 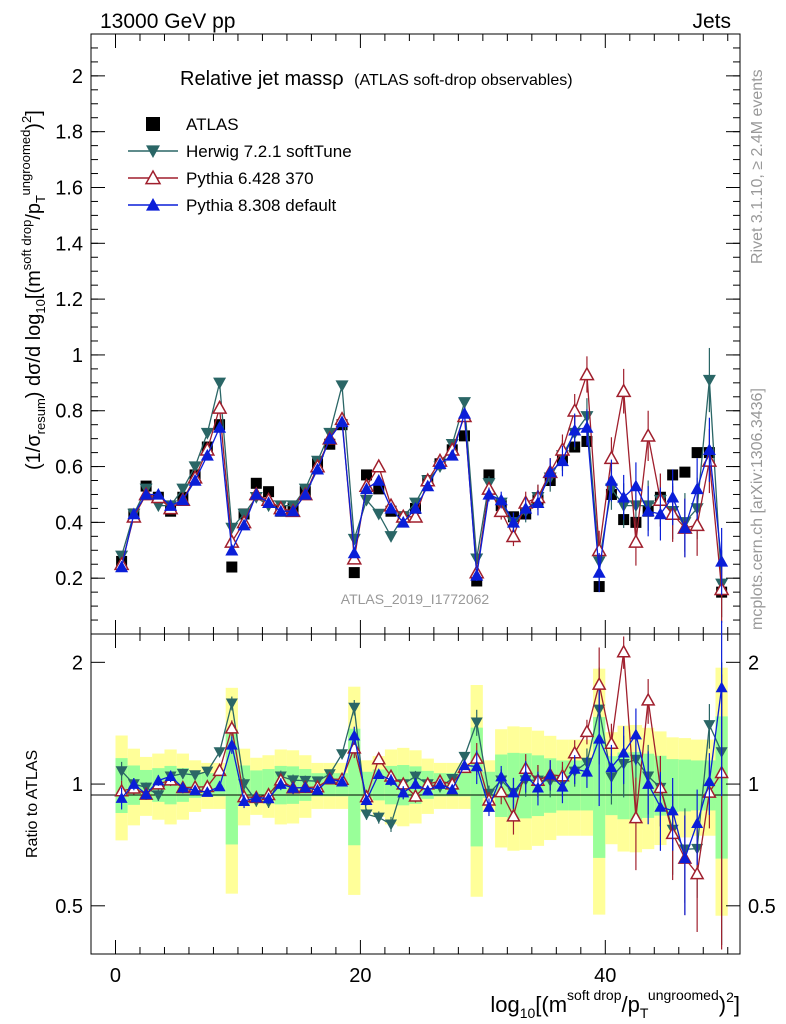 What do you see at coordinates (757, 509) in the screenshot?
I see `mcplots-label: mcplots.cern.ch [arXiv:1306.3436]` at bounding box center [757, 509].